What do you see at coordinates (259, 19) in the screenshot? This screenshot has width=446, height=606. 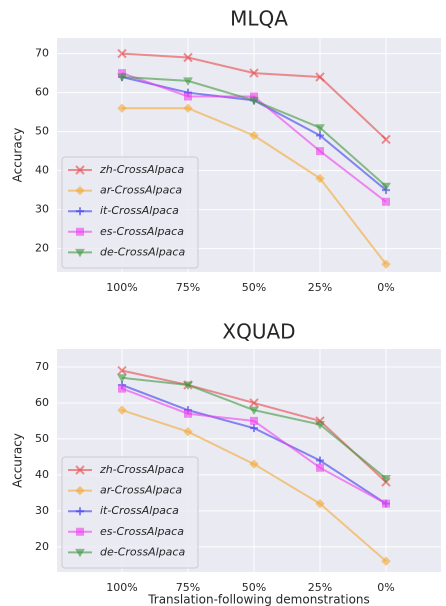 I see `chart-title: MLQA` at bounding box center [259, 19].